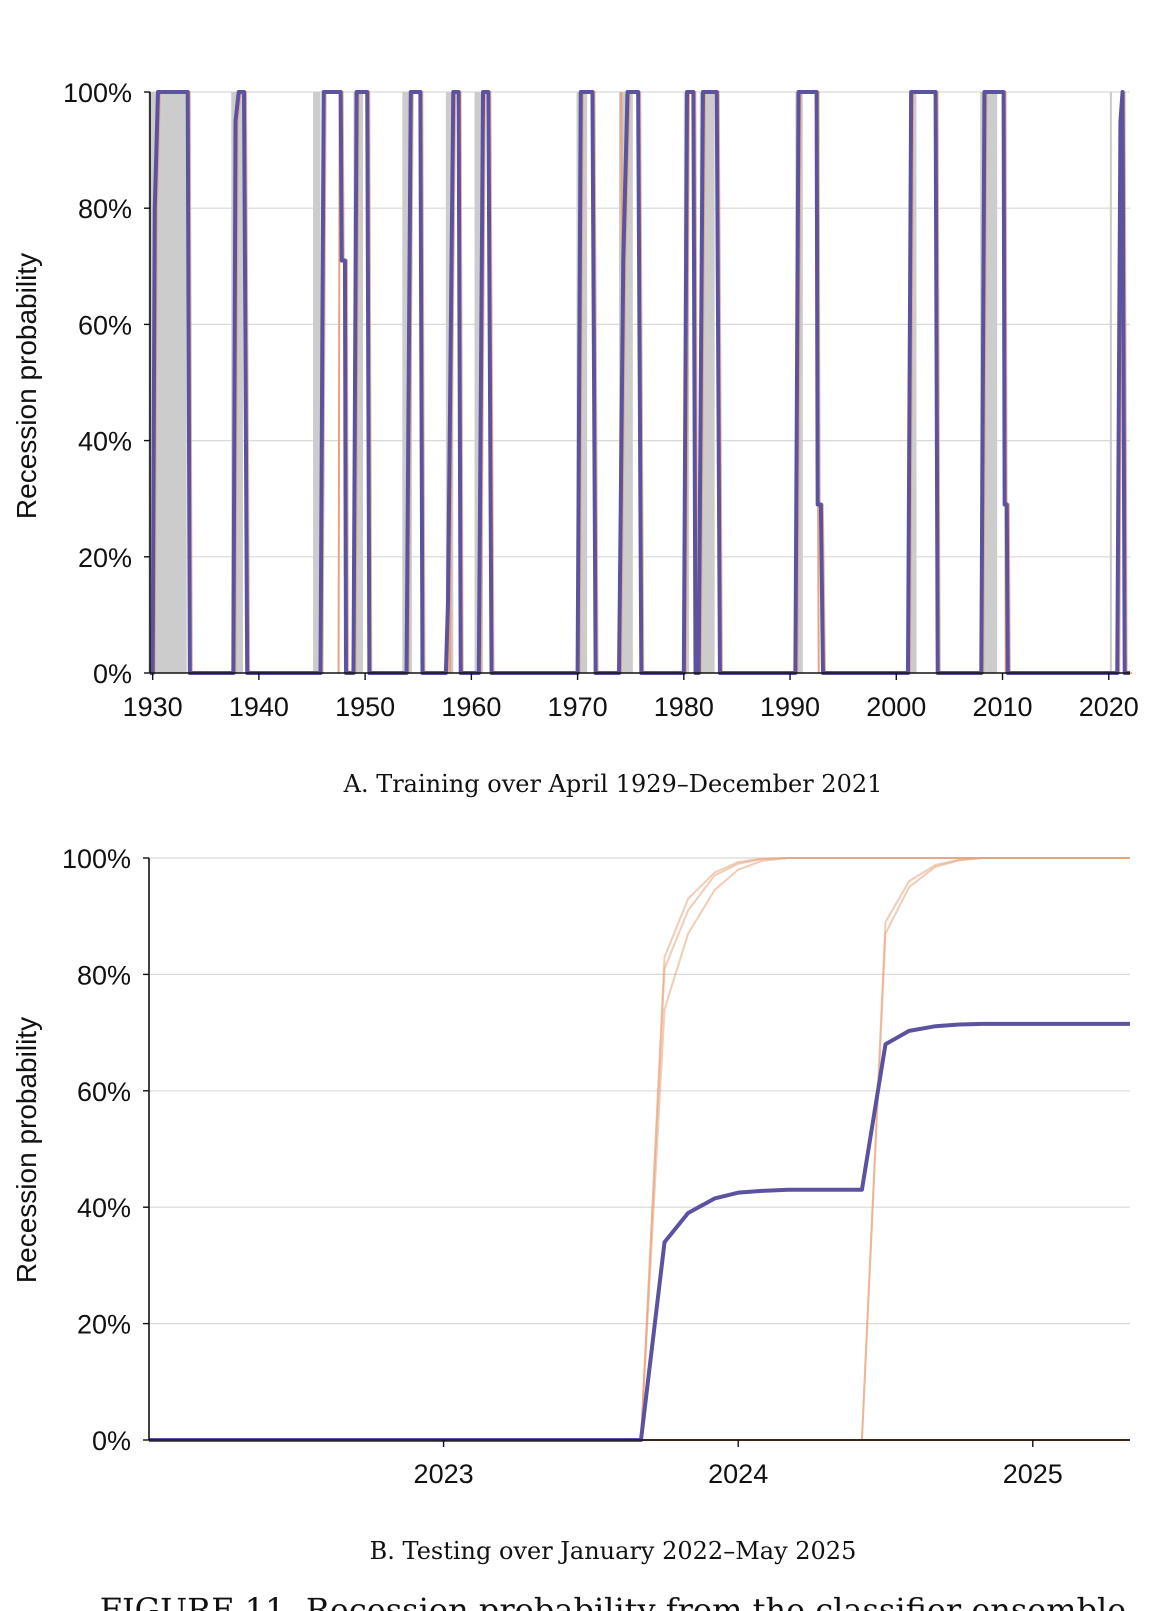  What do you see at coordinates (631, 707) in the screenshot?
I see `x-tick-labels: 1930 1940 1950 1960 1970 1980 1990 2000 2010 2020` at bounding box center [631, 707].